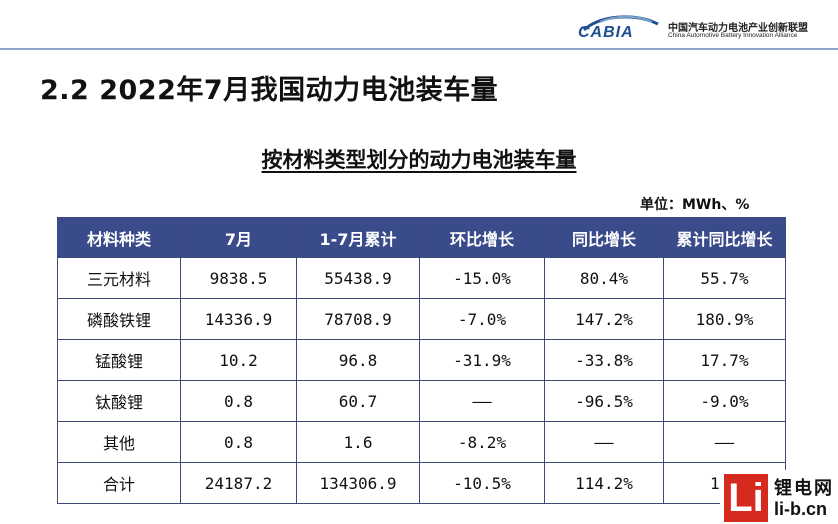 This screenshot has height=524, width=838. What do you see at coordinates (238, 319) in the screenshot?
I see `table-cell: 14336.9` at bounding box center [238, 319].